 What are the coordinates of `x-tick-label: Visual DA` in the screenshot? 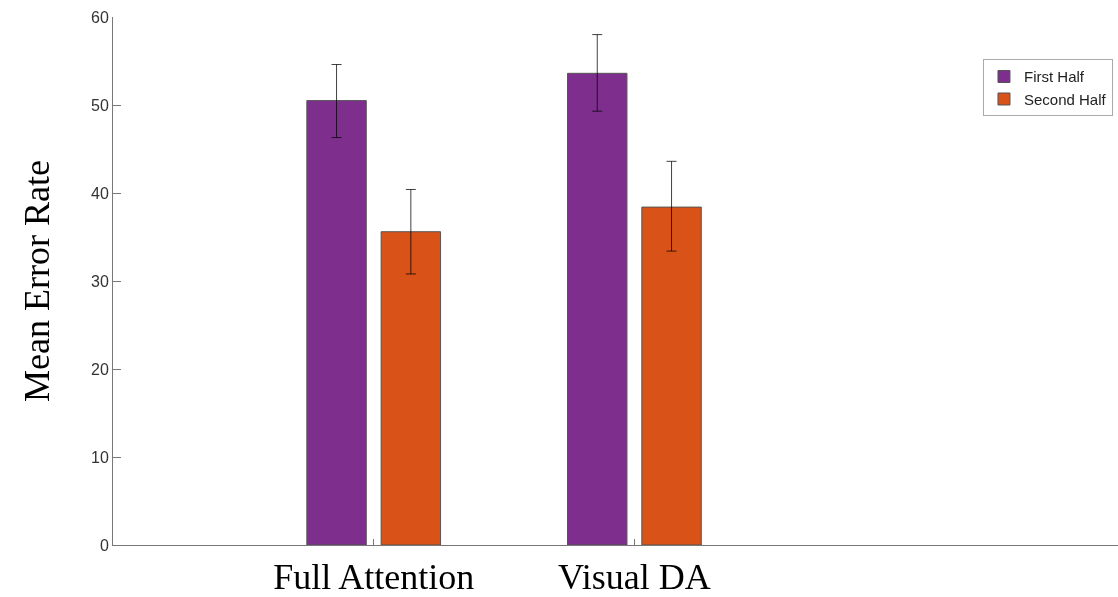 It's located at (634, 577).